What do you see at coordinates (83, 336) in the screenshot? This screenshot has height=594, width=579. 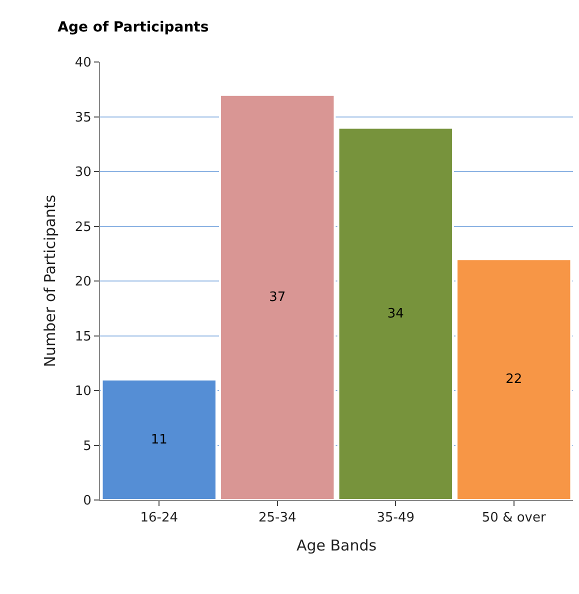 I see `y-tick-label: 15` at bounding box center [83, 336].